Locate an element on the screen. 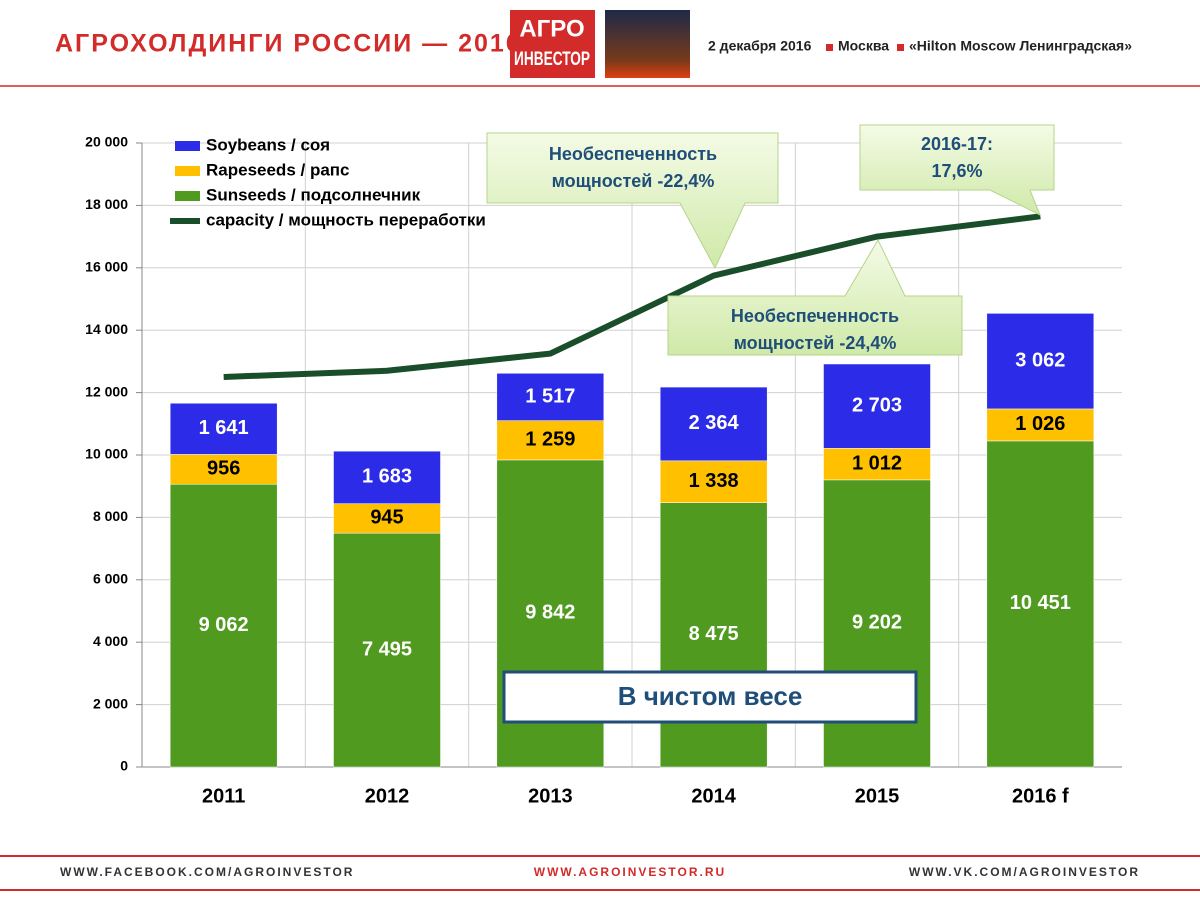 The image size is (1200, 899). value-label: 3 062 is located at coordinates (1040, 360).